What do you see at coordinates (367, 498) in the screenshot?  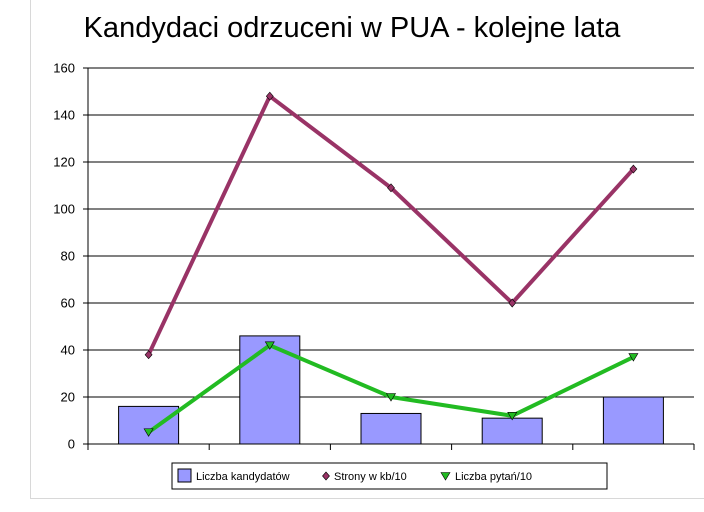 I see `frame-edge-bottom` at bounding box center [367, 498].